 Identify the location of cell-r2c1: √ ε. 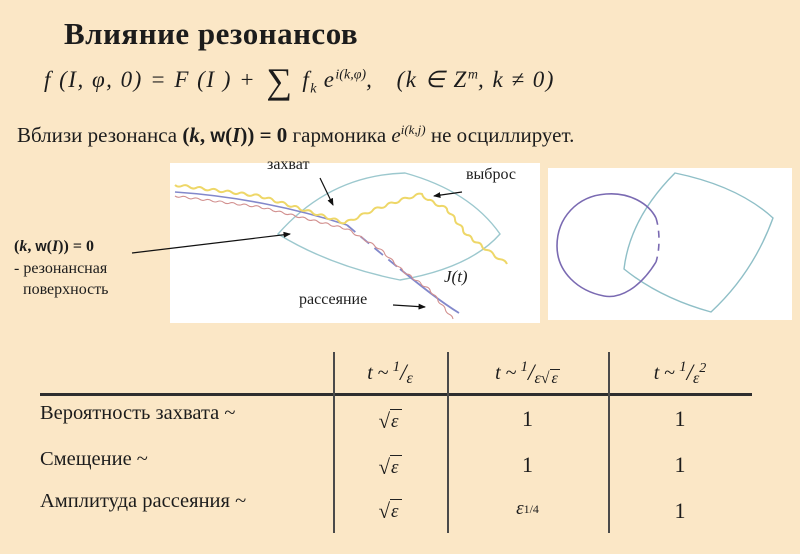
(390, 467).